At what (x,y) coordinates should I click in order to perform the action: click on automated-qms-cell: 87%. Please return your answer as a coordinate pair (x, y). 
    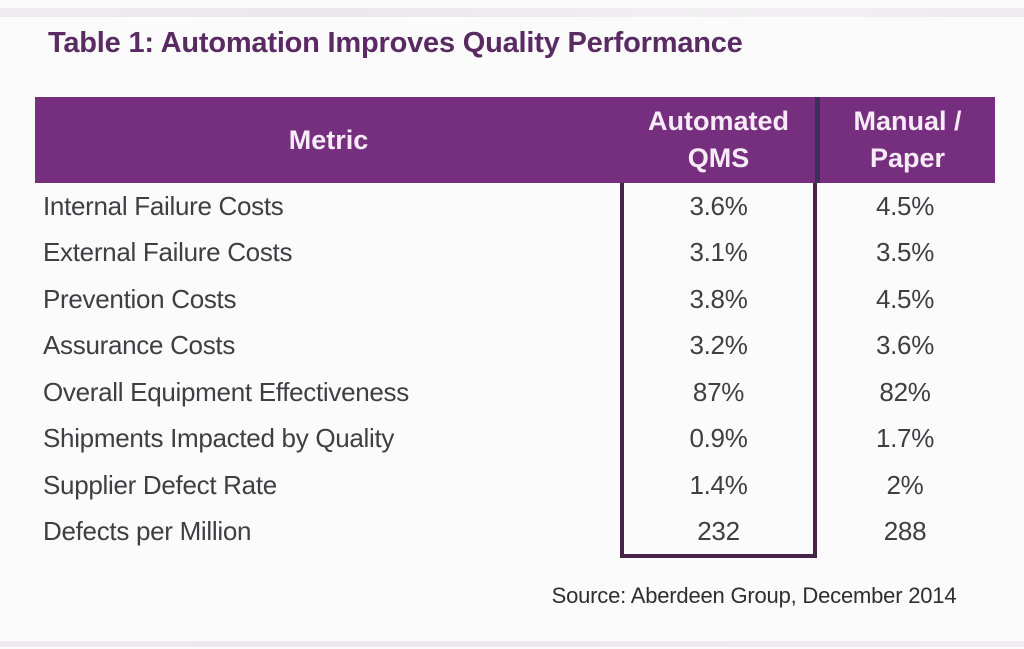
    Looking at the image, I should click on (718, 391).